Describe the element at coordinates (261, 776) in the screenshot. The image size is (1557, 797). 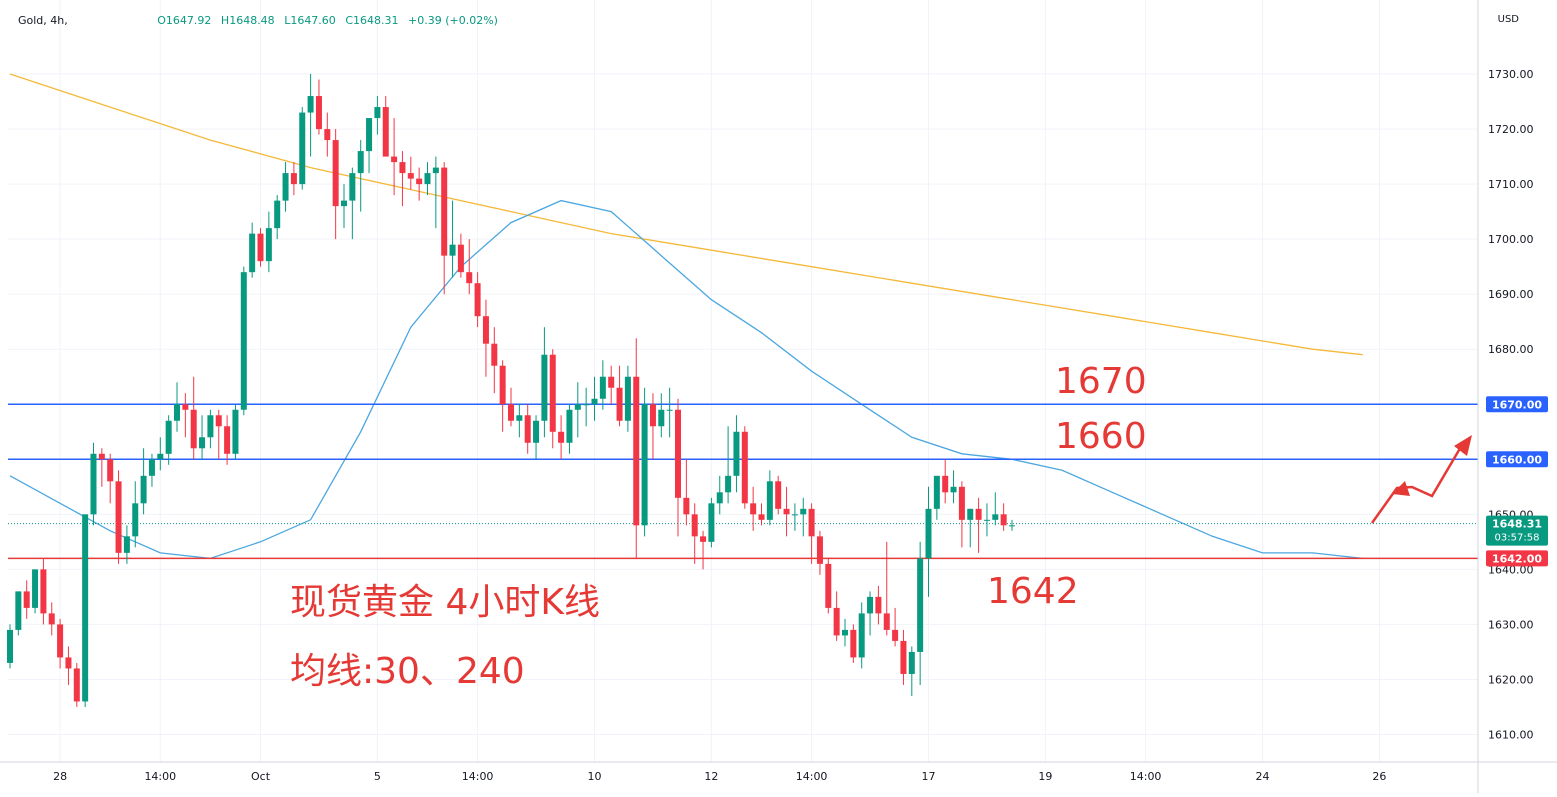
I see `x-tick-label: Oct` at that location.